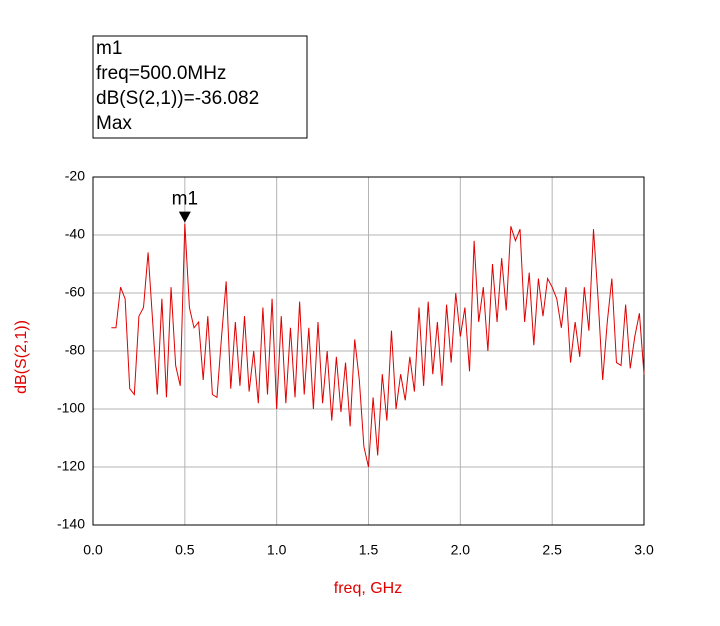 Image resolution: width=720 pixels, height=626 pixels. Describe the element at coordinates (109, 48) in the screenshot. I see `marker-info: m1` at that location.